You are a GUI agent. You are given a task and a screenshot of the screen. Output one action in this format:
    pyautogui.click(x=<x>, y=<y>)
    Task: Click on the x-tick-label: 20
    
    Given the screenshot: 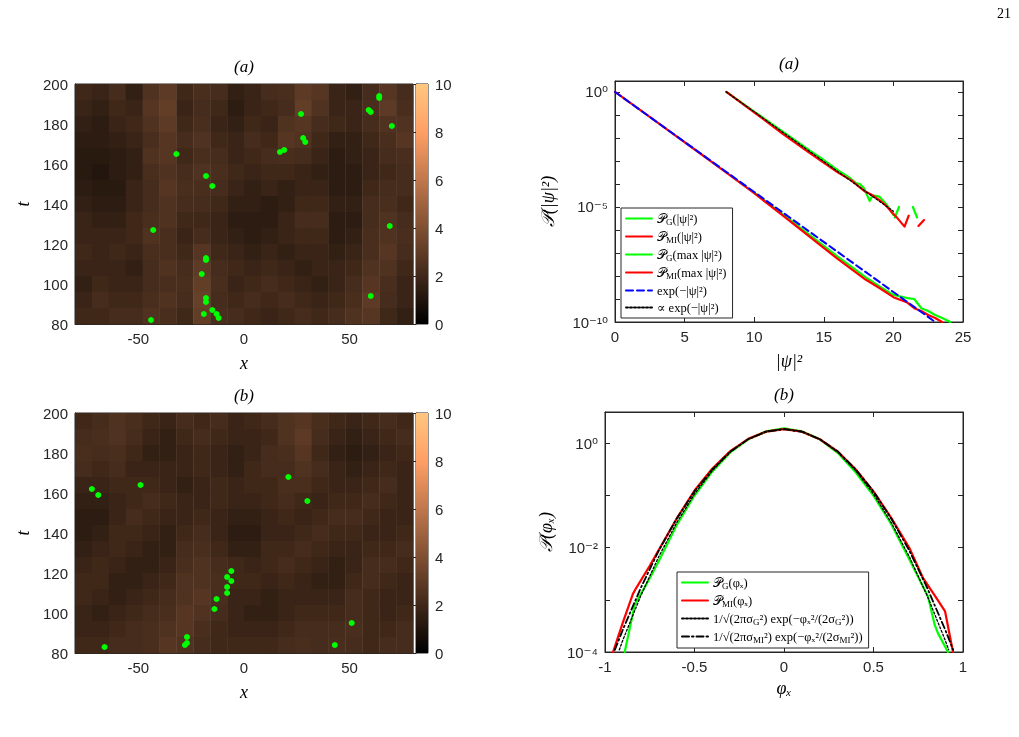 What is the action you would take?
    pyautogui.click(x=893, y=336)
    